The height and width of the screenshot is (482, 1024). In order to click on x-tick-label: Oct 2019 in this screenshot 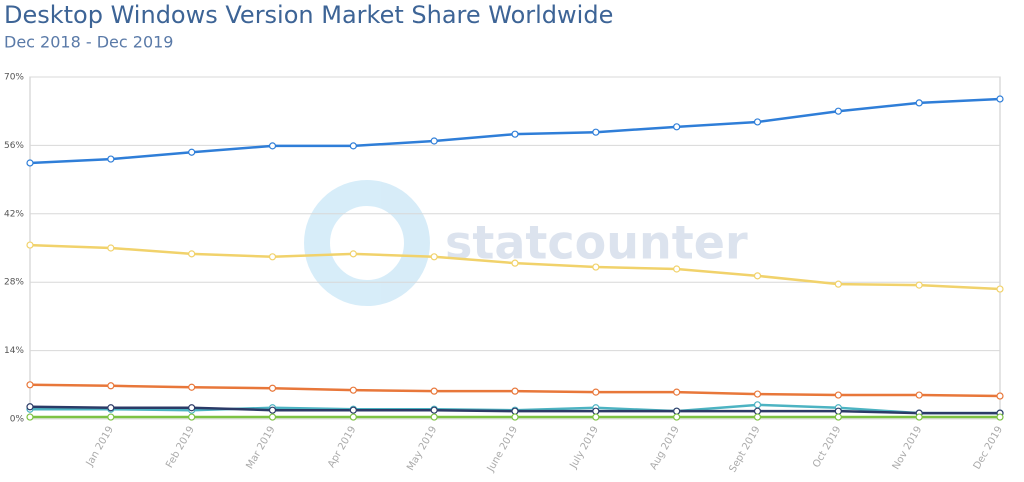, I will do `click(827, 447)`.